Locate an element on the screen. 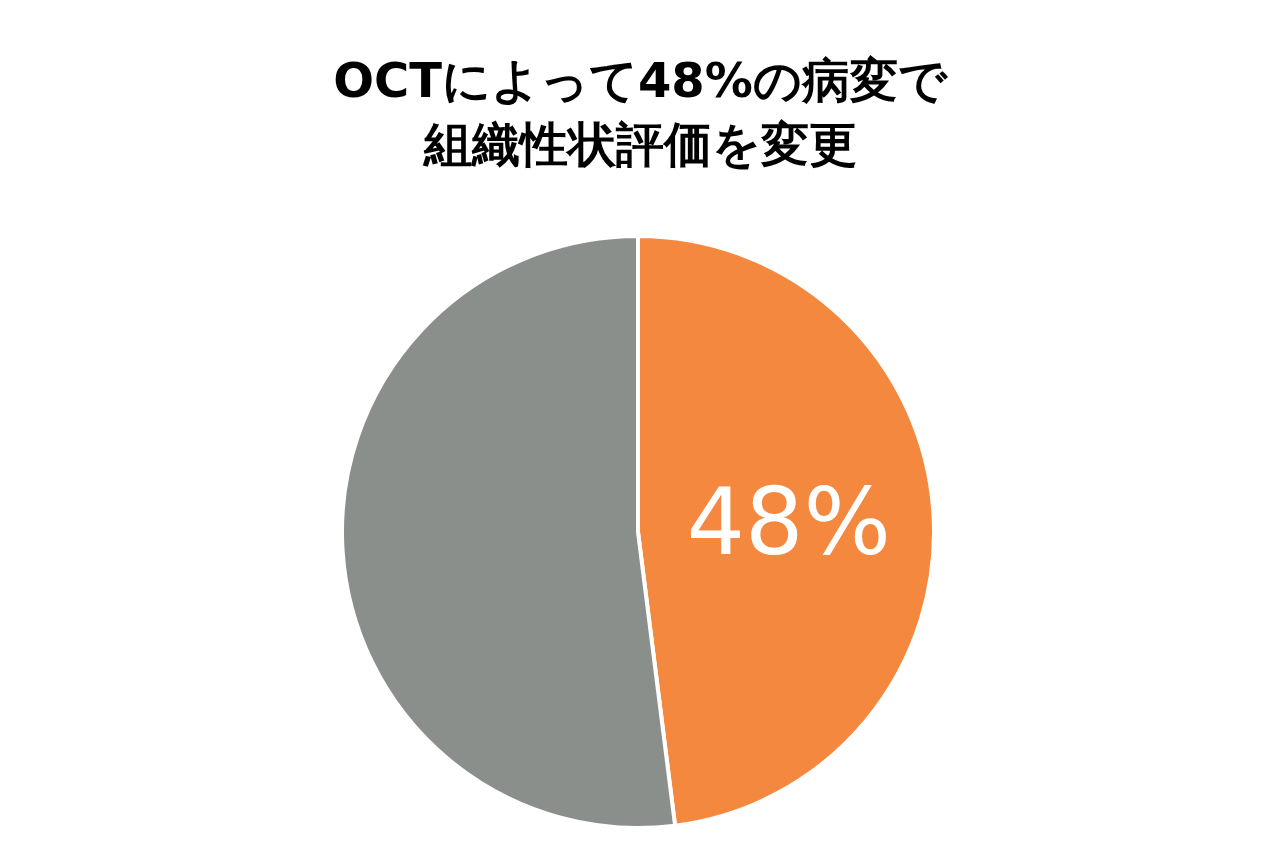  chart-title: OCTによって48%の病変で組織性状評価を変更 is located at coordinates (640, 112).